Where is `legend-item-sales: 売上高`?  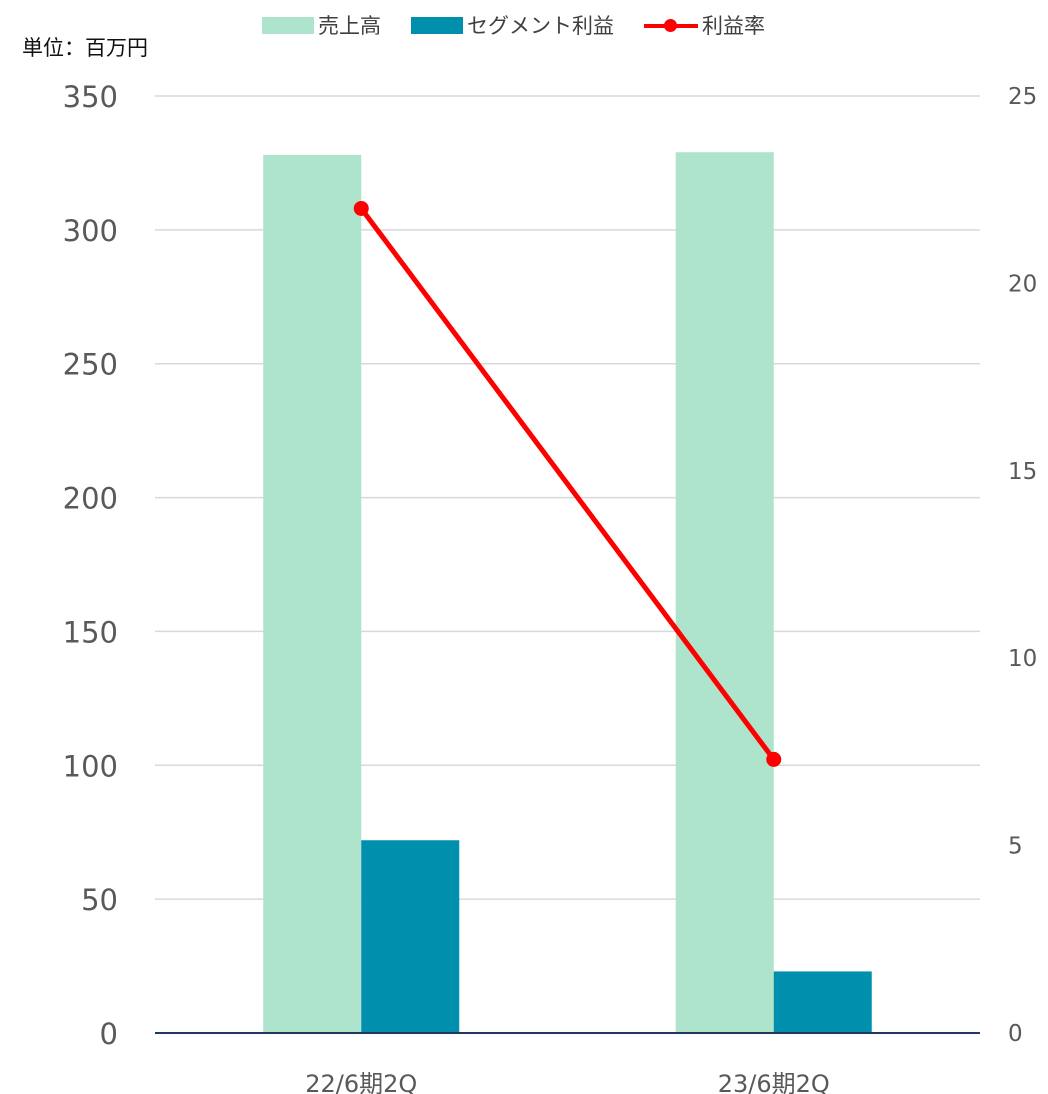 legend-item-sales: 売上高 is located at coordinates (321, 25).